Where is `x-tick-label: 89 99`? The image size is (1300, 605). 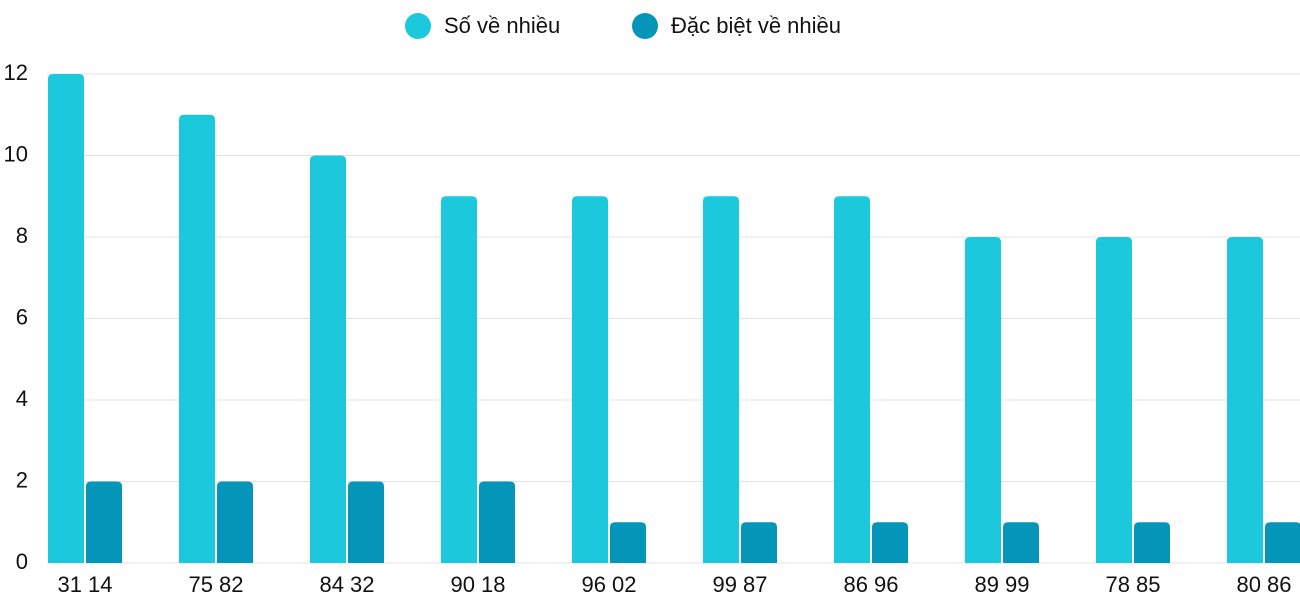
x-tick-label: 89 99 is located at coordinates (1001, 584).